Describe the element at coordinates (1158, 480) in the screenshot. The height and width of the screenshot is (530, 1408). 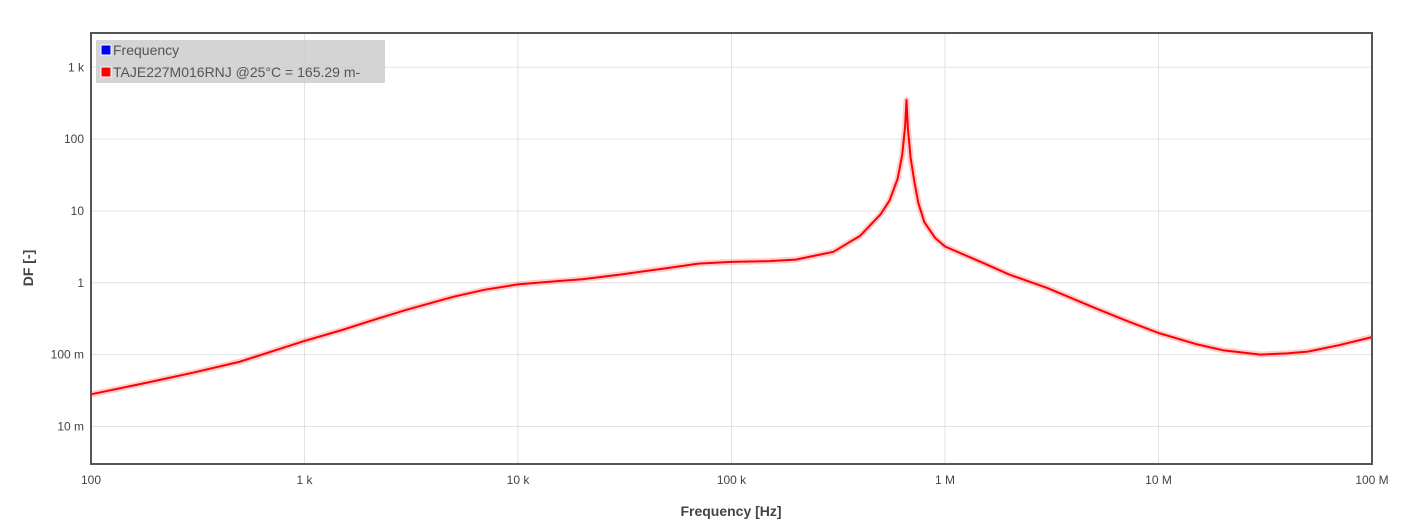
I see `x-tick-label: 10 M` at that location.